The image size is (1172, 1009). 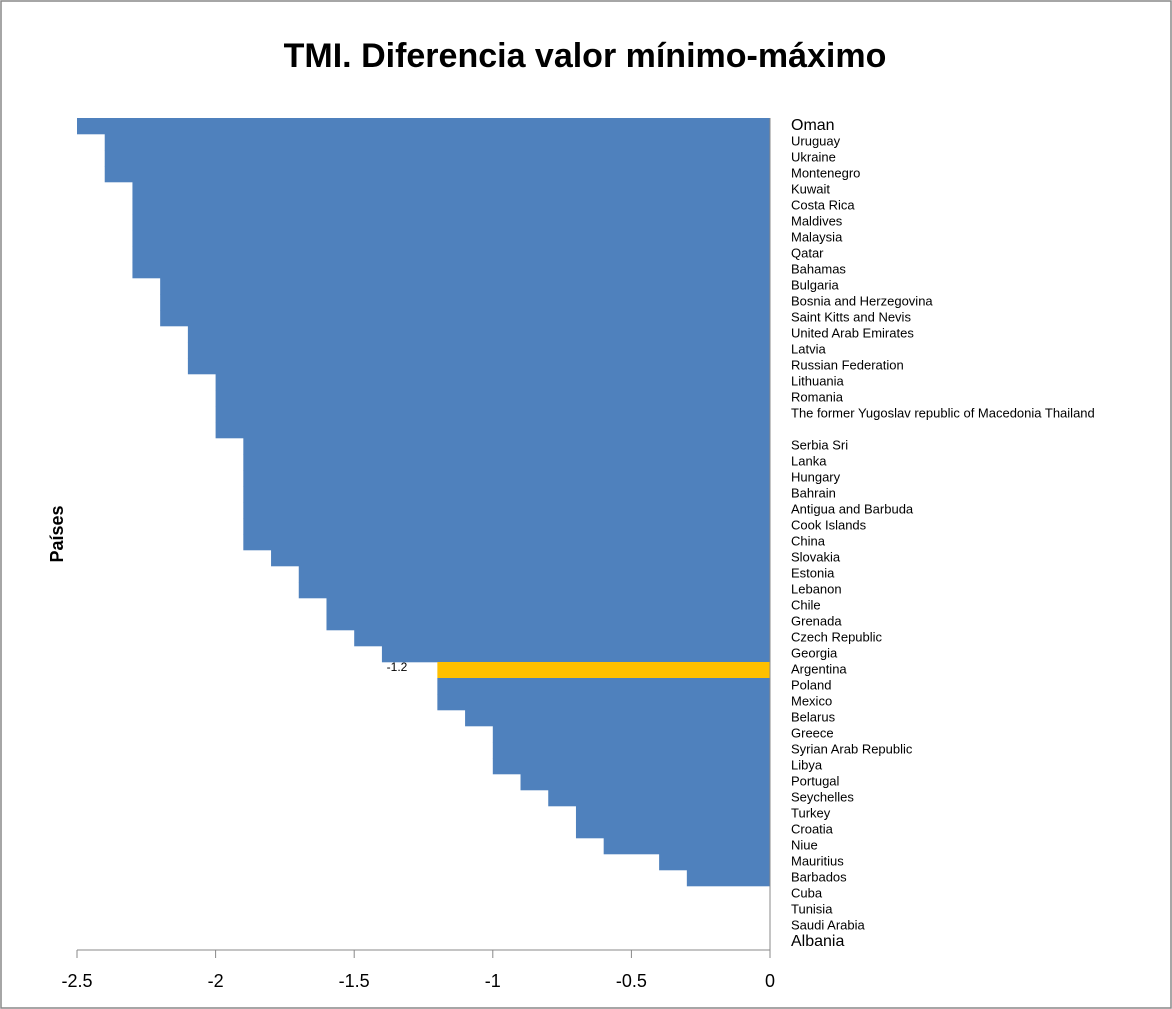 I want to click on y-tick-label: Seychelles, so click(x=822, y=796).